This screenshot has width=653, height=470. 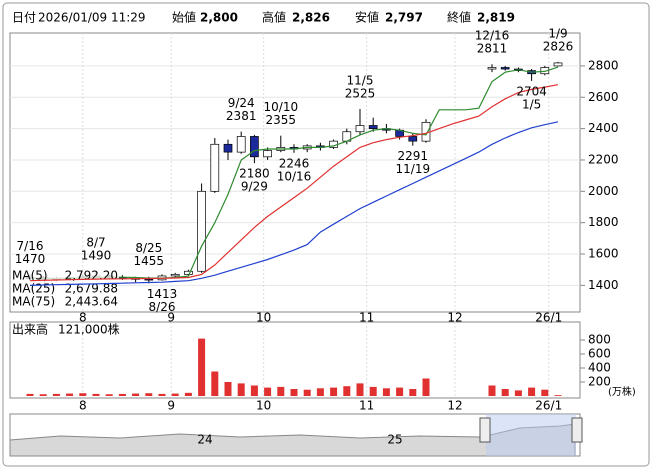 What do you see at coordinates (603, 254) in the screenshot?
I see `y-tick-label: 1600` at bounding box center [603, 254].